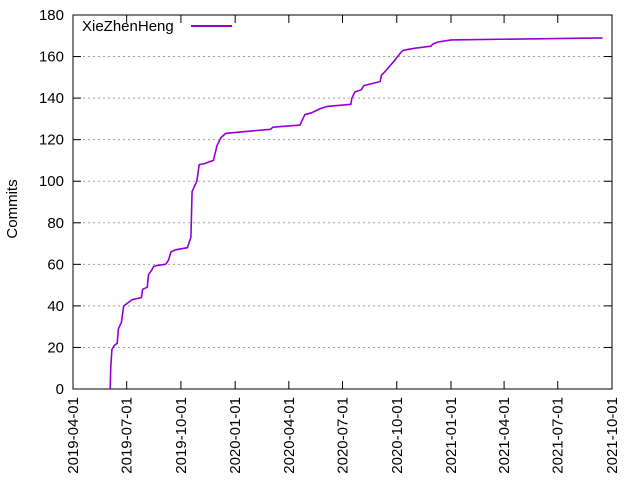 This screenshot has height=480, width=640. What do you see at coordinates (504, 435) in the screenshot?
I see `x-tick-label: 2021-04-01` at bounding box center [504, 435].